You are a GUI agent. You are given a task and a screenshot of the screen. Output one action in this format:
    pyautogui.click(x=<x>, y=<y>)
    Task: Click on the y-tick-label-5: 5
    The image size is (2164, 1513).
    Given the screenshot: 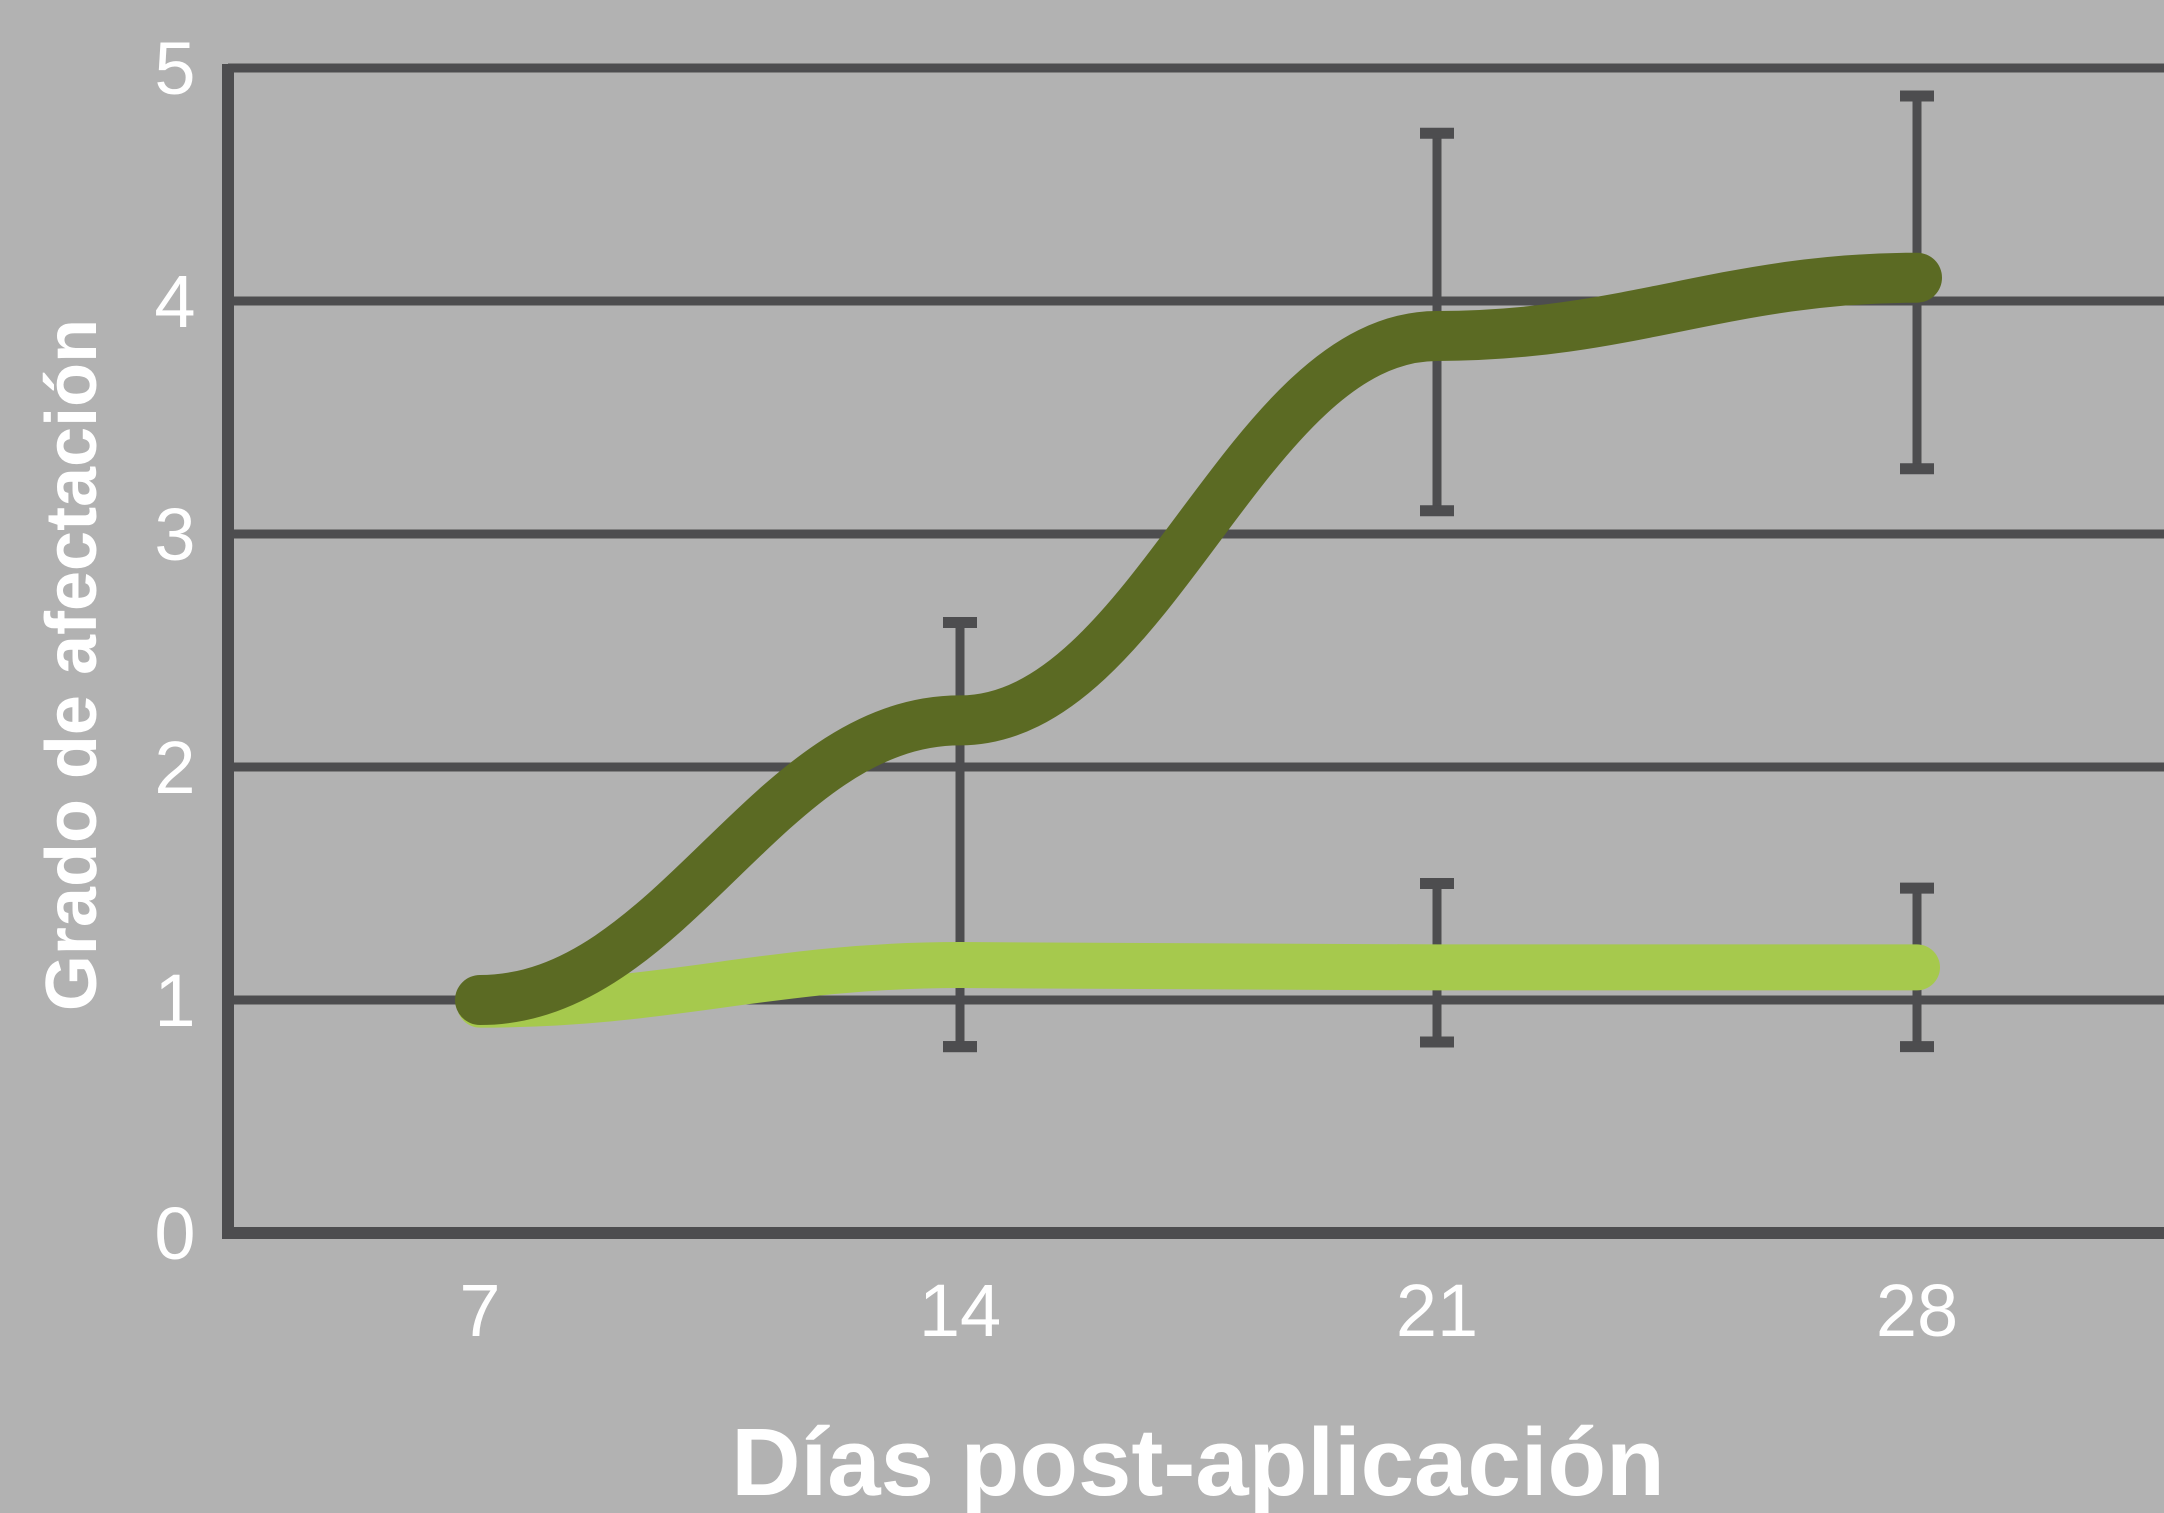 What is the action you would take?
    pyautogui.click(x=174, y=68)
    